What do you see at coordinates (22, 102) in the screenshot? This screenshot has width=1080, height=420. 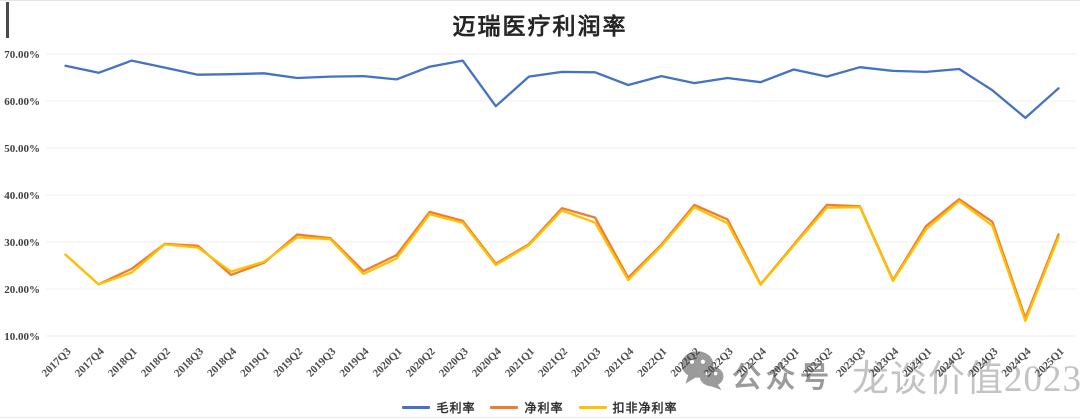 I see `y-tick-label: 60.00%` at bounding box center [22, 102].